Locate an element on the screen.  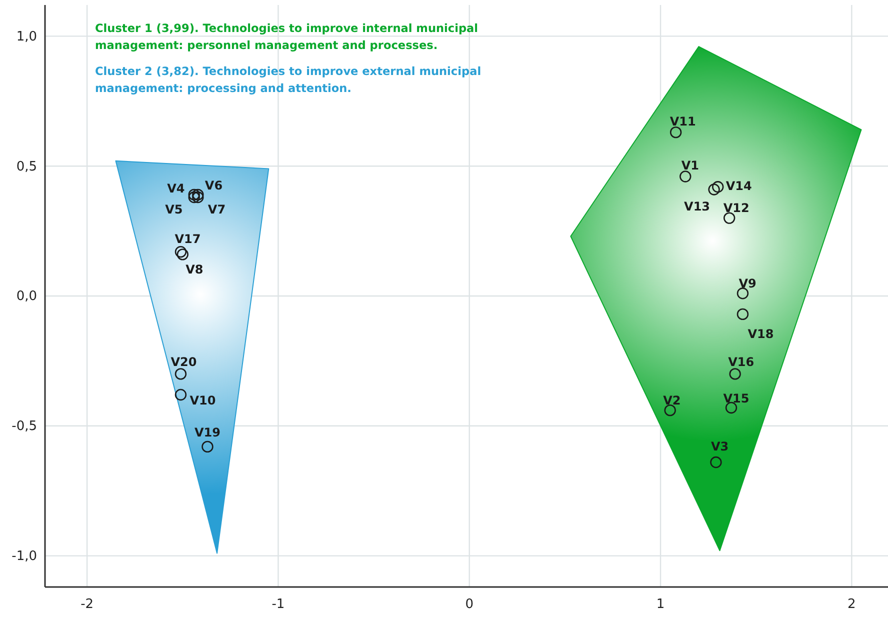
annotation: V1 is located at coordinates (690, 165).